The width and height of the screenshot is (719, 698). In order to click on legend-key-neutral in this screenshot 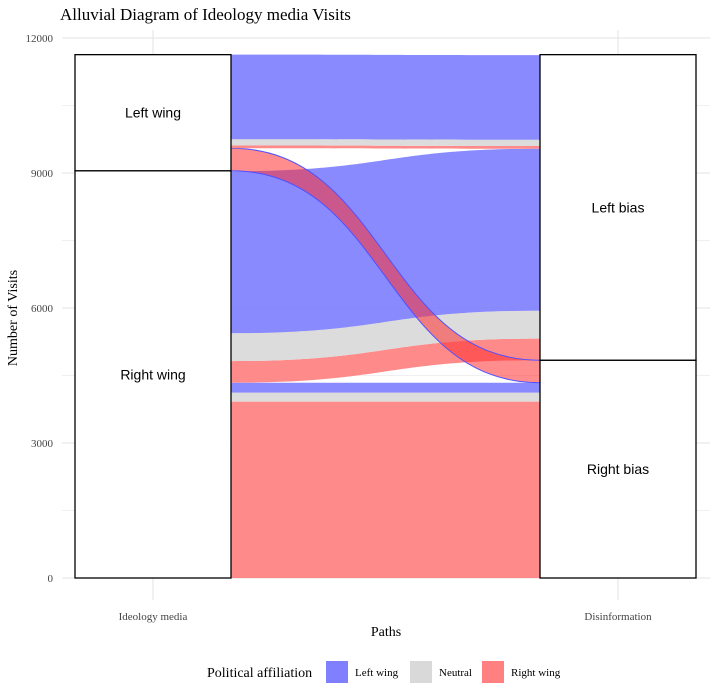, I will do `click(421, 672)`.